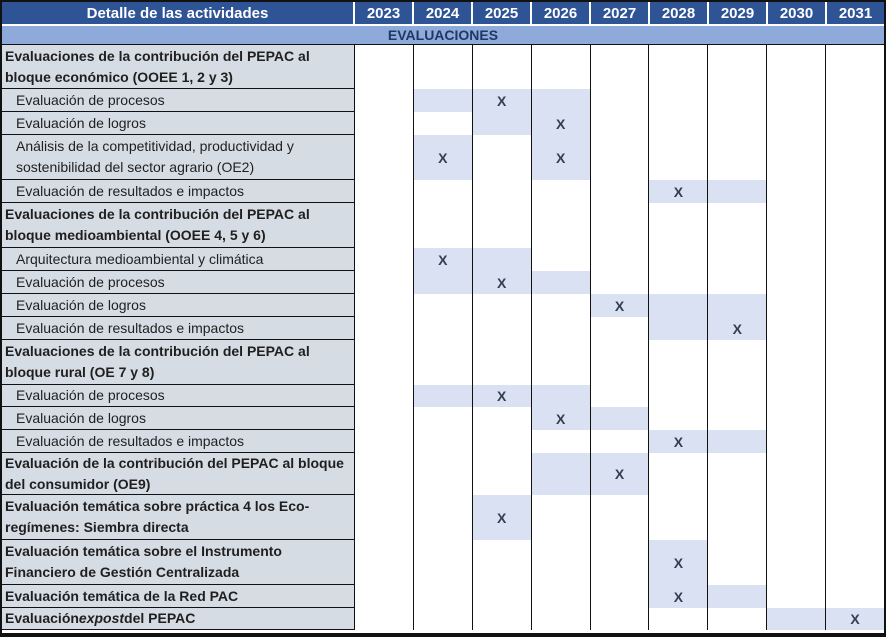  Describe the element at coordinates (178, 259) in the screenshot. I see `activity-label: Arquitectura medioambiental y climática` at that location.